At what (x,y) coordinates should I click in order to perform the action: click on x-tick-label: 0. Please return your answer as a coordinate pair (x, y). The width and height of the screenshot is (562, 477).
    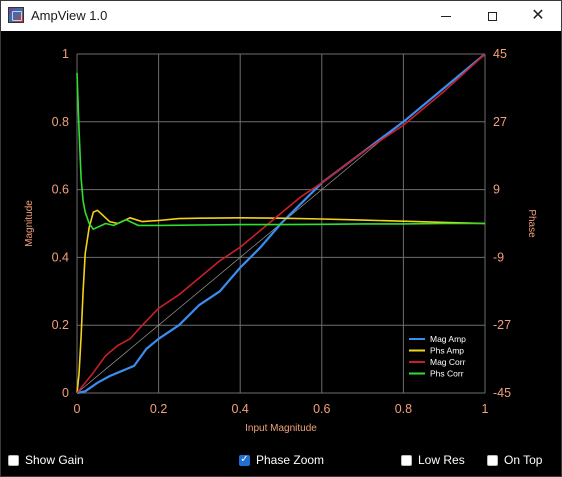
    Looking at the image, I should click on (77, 409).